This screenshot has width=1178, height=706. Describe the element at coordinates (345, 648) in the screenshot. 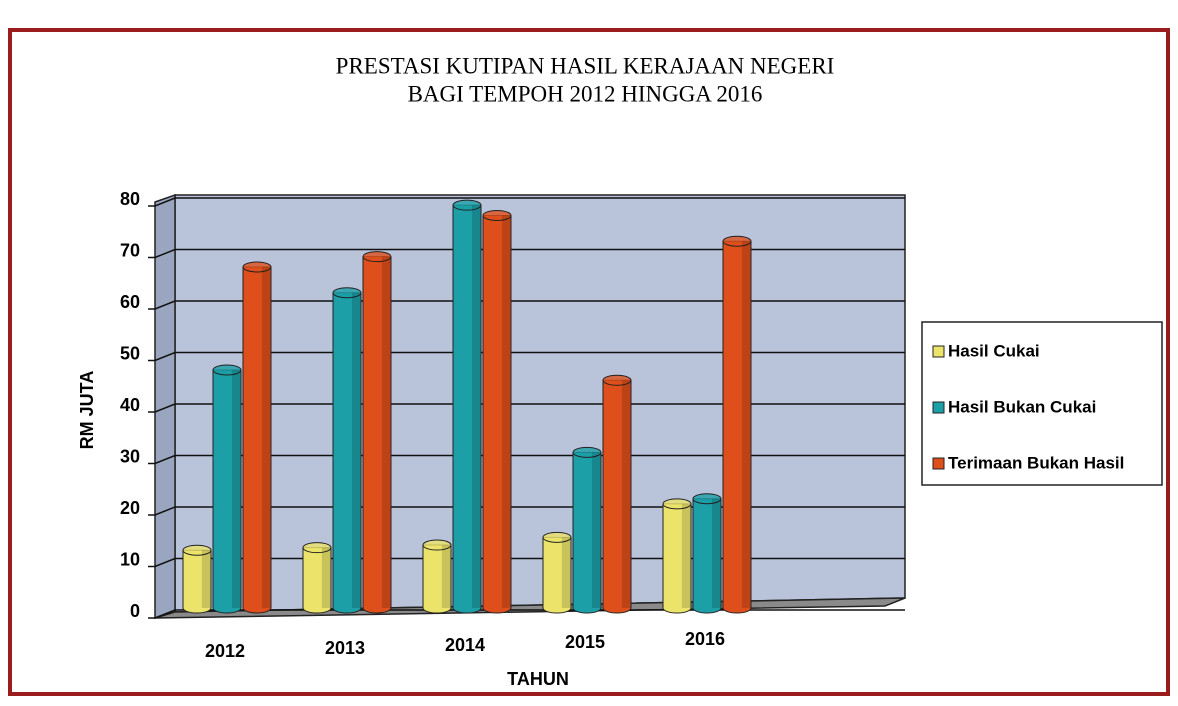

I see `x-tick-label: 2013` at that location.